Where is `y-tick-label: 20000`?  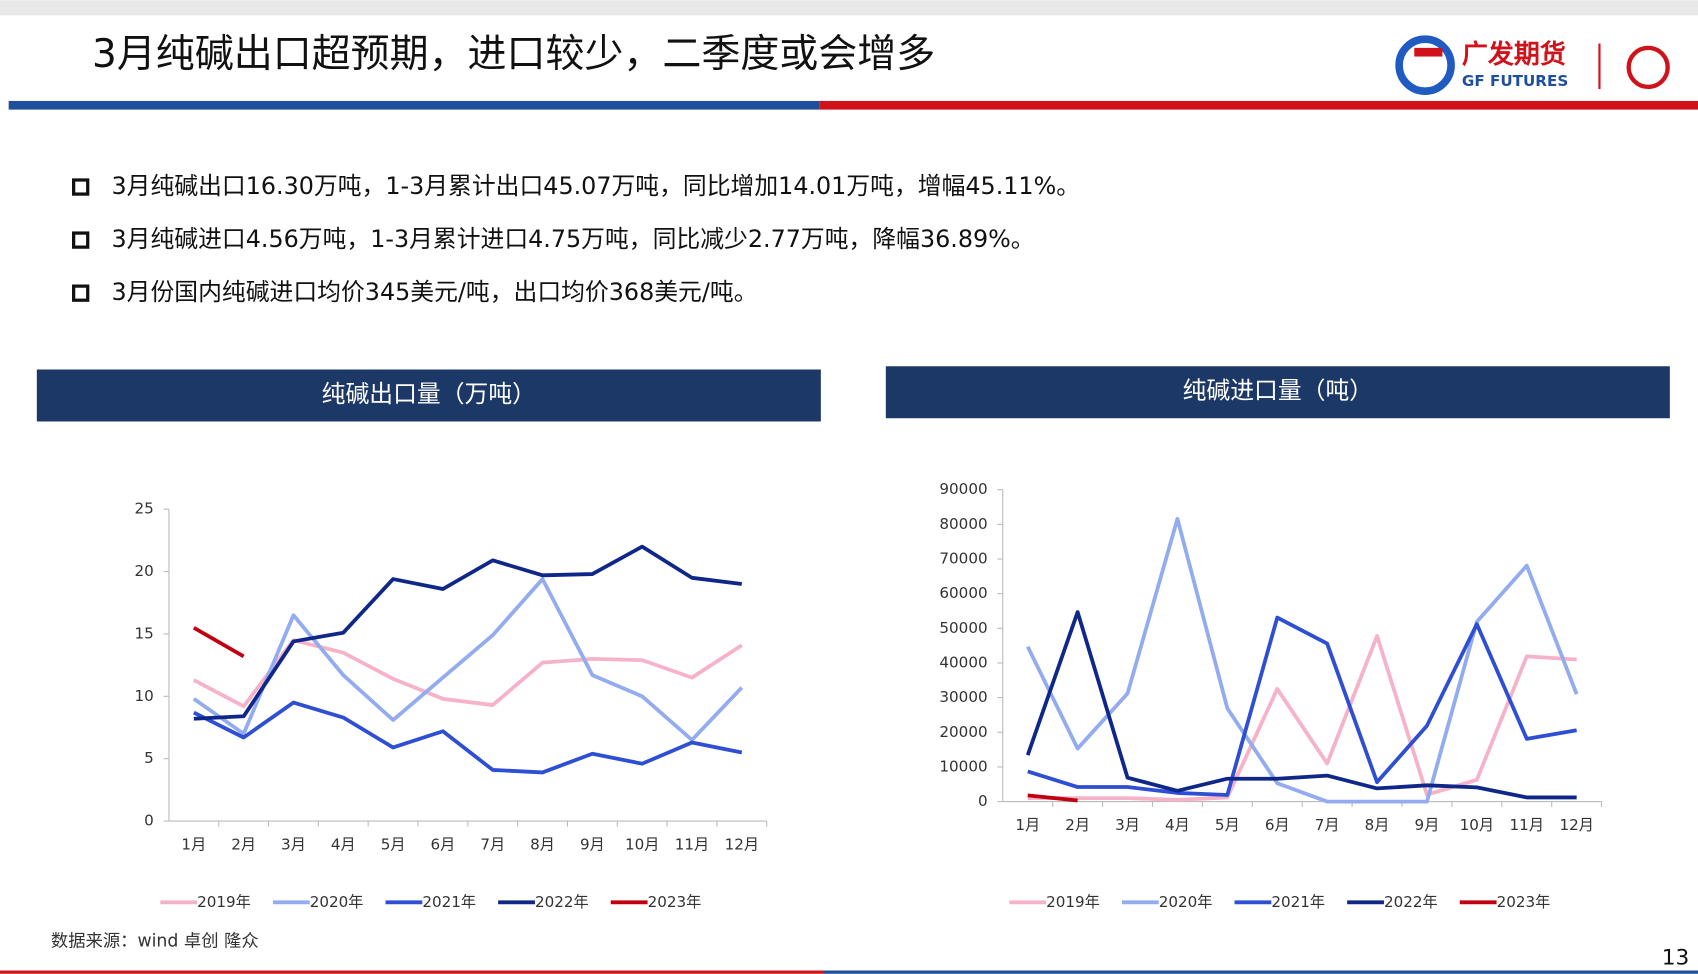
y-tick-label: 20000 is located at coordinates (963, 732).